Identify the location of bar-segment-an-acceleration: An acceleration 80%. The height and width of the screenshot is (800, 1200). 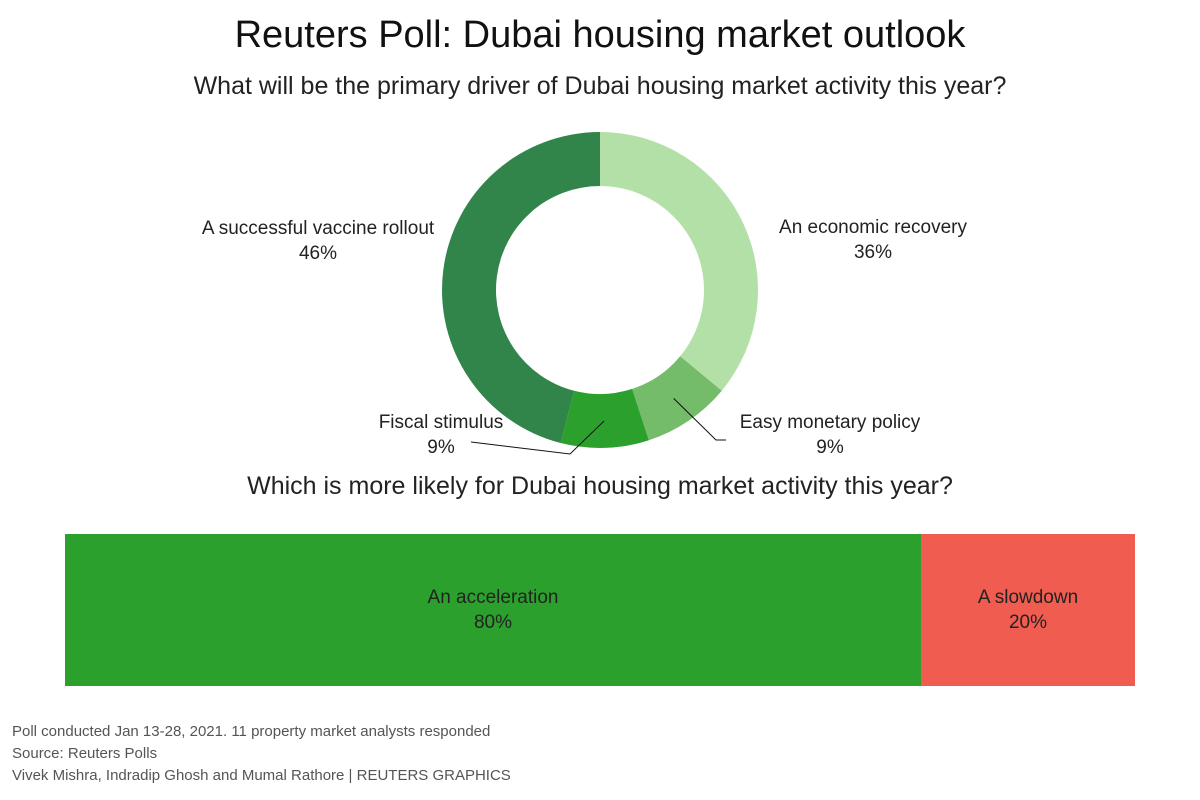
(493, 610).